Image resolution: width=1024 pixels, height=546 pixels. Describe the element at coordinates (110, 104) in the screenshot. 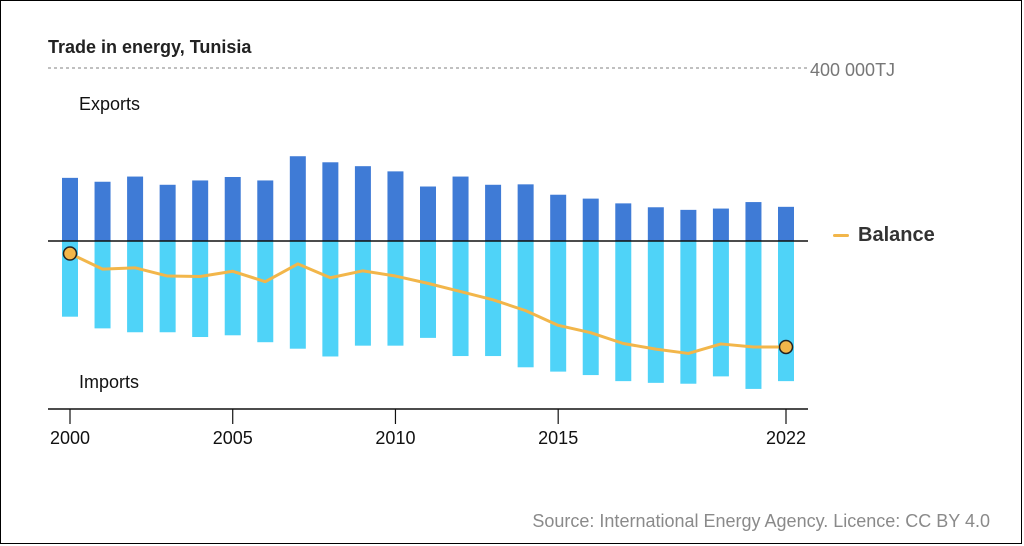

I see `exports-section-label: Exports` at that location.